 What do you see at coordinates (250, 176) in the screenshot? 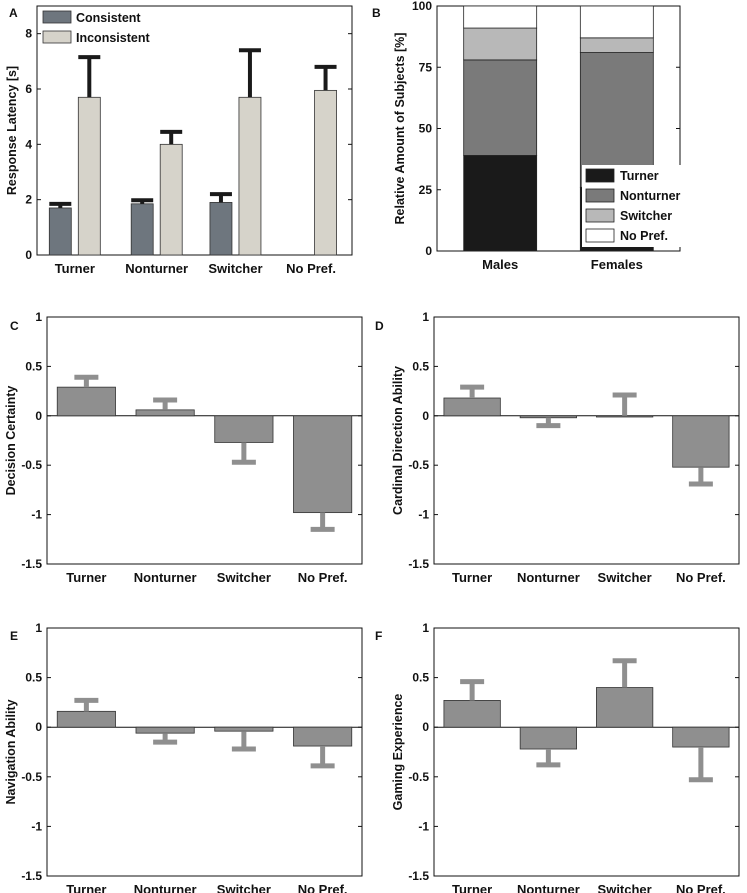
I see `bar-switcher-inconsistent` at bounding box center [250, 176].